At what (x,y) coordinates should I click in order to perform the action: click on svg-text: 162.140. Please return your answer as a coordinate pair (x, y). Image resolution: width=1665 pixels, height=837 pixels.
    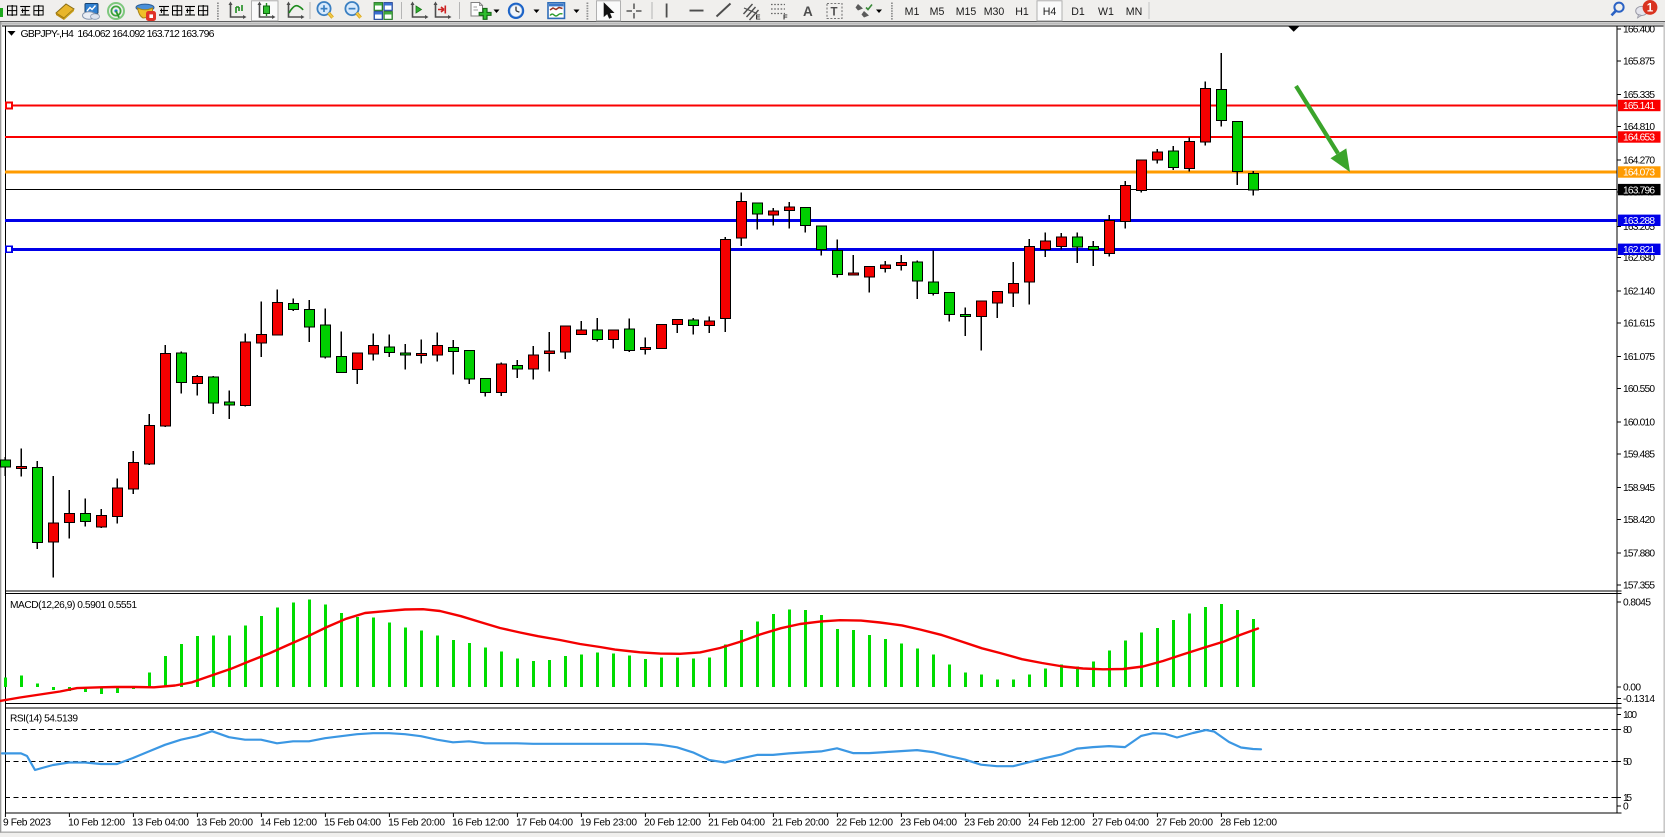
    Looking at the image, I should click on (1639, 291).